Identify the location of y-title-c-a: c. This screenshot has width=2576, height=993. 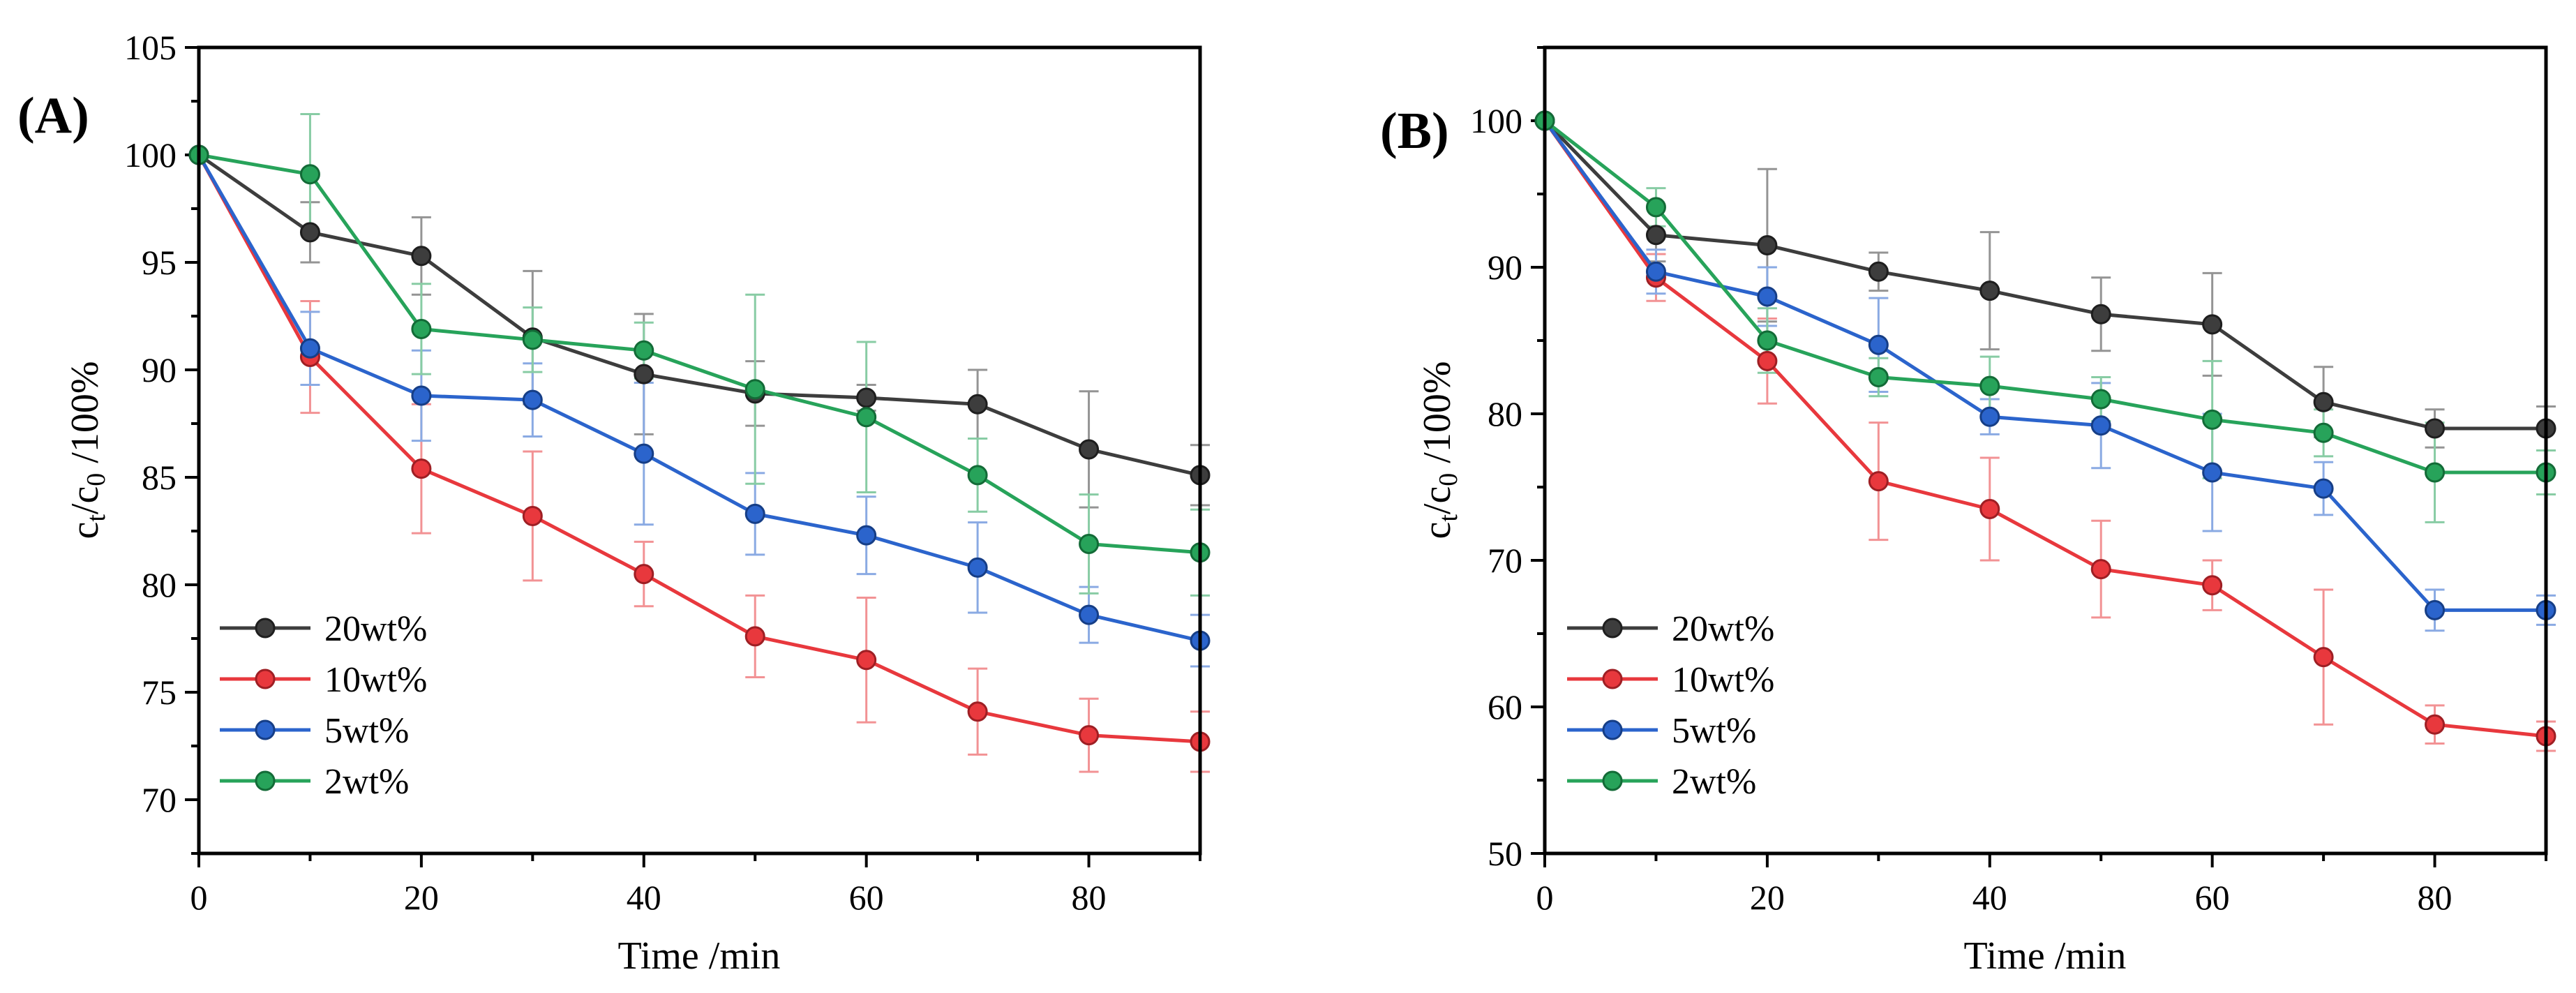
(85, 531).